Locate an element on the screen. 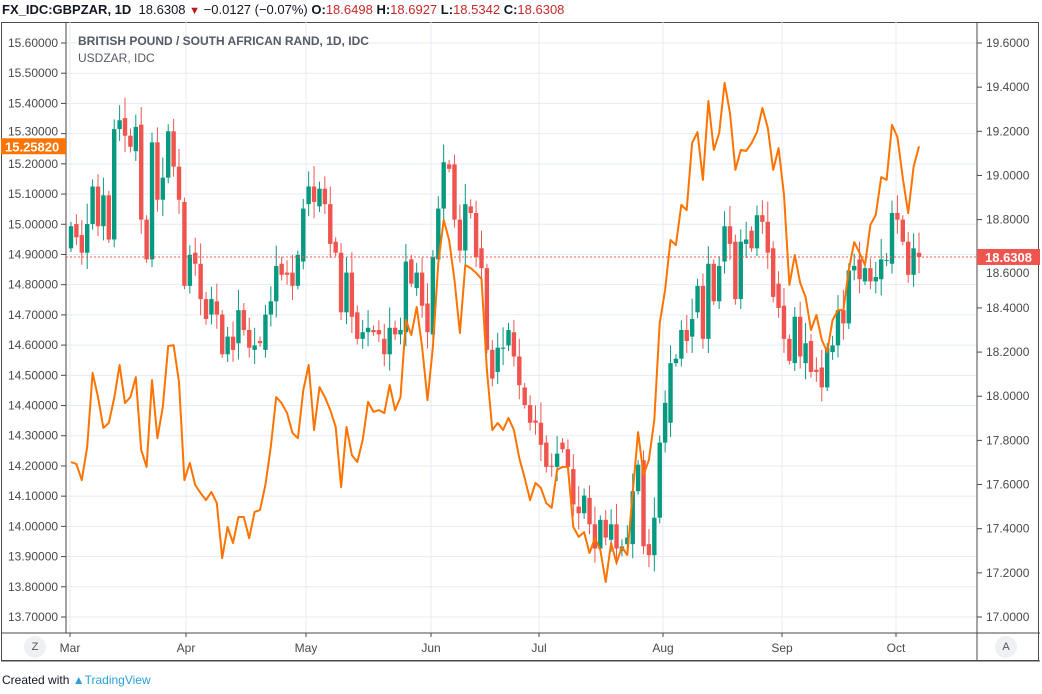 The height and width of the screenshot is (694, 1042). tradingview-logo-icon: ▲ is located at coordinates (78, 680).